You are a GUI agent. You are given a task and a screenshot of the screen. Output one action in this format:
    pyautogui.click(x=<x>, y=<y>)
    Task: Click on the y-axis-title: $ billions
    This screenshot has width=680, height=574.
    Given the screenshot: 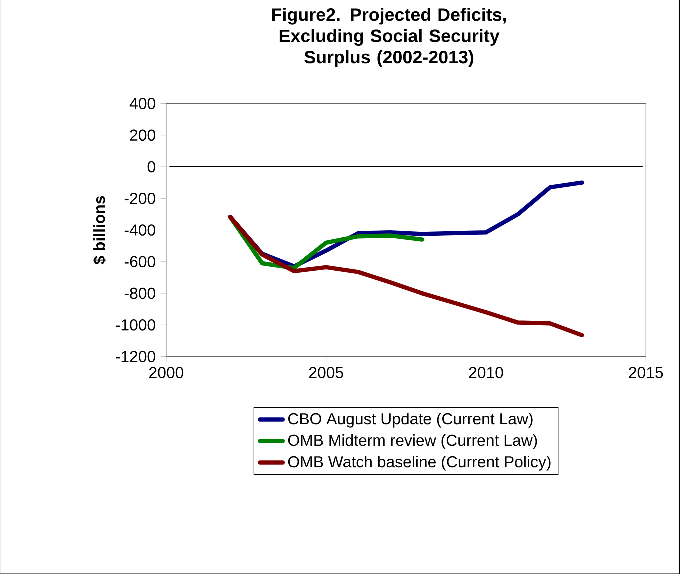 What is the action you would take?
    pyautogui.click(x=99, y=230)
    